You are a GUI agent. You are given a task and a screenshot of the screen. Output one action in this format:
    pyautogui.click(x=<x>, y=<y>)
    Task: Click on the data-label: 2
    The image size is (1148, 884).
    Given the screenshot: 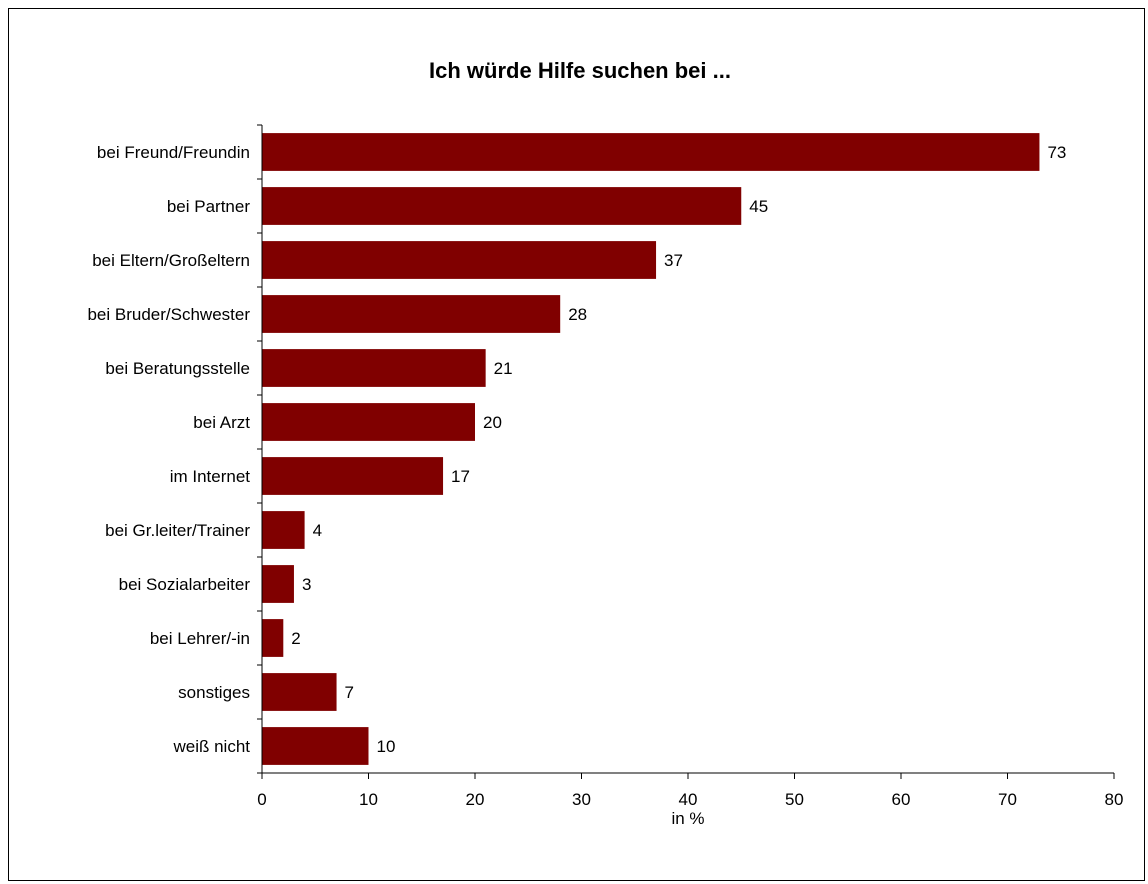 What is the action you would take?
    pyautogui.click(x=295, y=638)
    